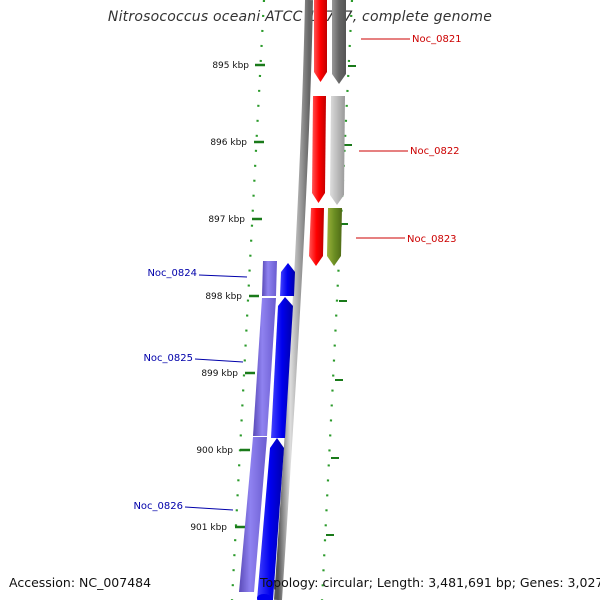 The image size is (600, 600). What do you see at coordinates (437, 39) in the screenshot?
I see `gene-label-noc-0821: Noc_0821` at bounding box center [437, 39].